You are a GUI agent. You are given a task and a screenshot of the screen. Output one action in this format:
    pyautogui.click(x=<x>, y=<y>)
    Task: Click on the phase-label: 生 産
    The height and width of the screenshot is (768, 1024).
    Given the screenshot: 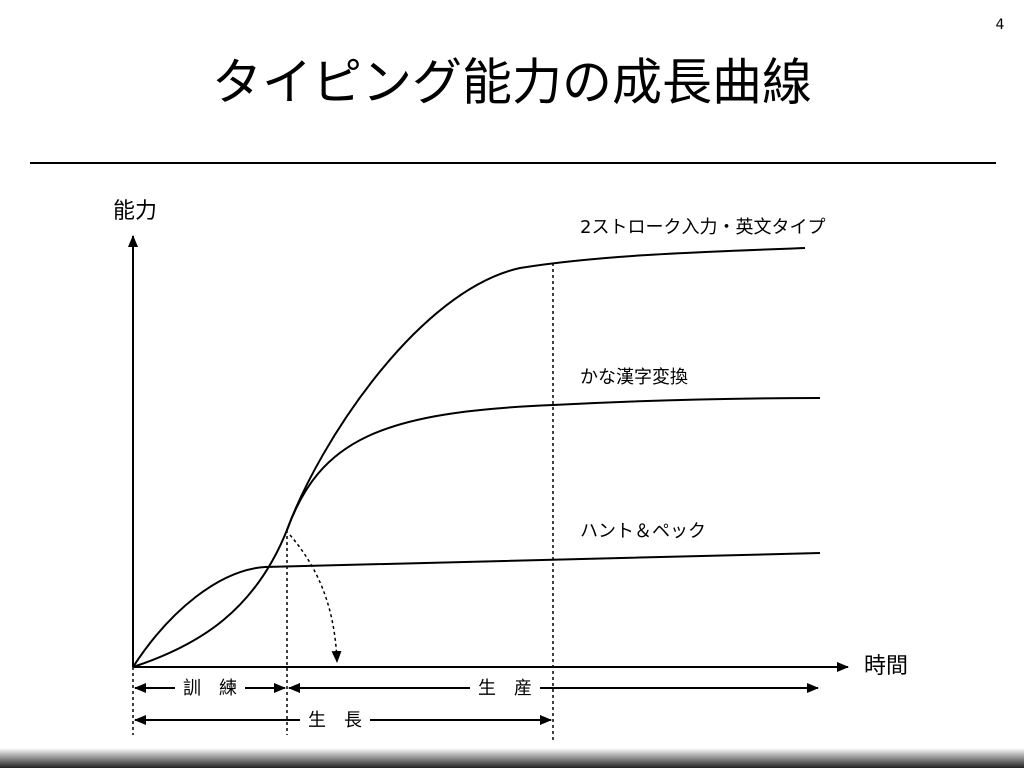 What is the action you would take?
    pyautogui.click(x=505, y=688)
    